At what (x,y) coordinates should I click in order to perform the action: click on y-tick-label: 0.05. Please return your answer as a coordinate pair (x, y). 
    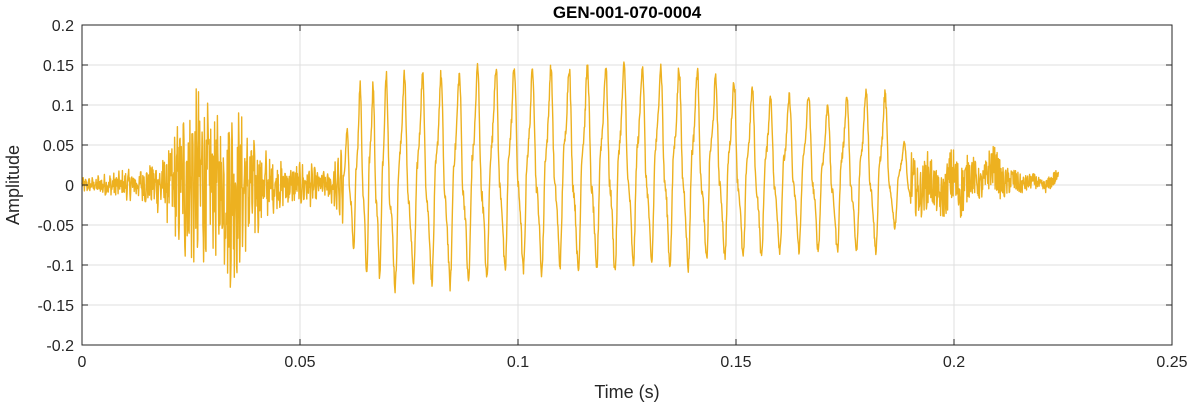
    Looking at the image, I should click on (58, 146).